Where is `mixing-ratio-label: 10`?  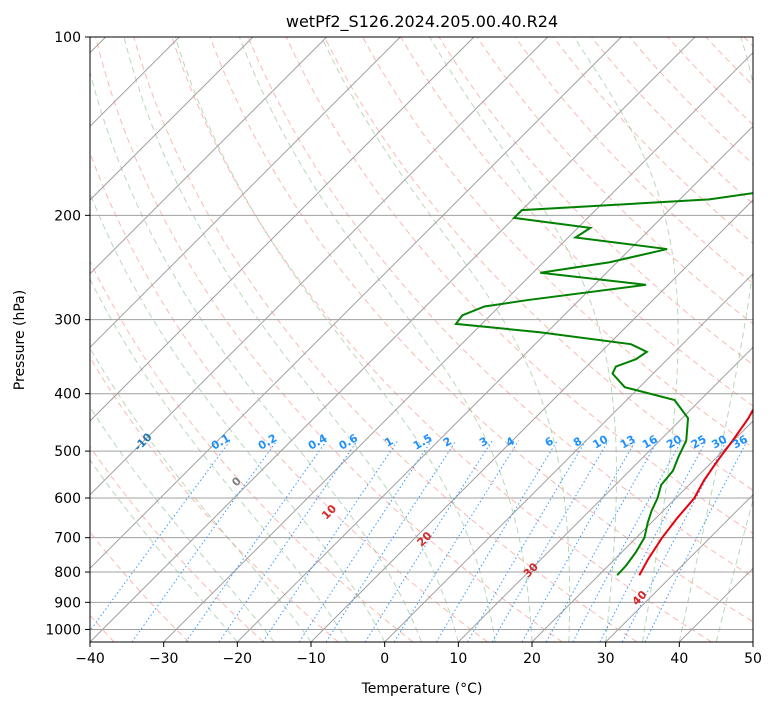
mixing-ratio-label: 10 is located at coordinates (601, 441).